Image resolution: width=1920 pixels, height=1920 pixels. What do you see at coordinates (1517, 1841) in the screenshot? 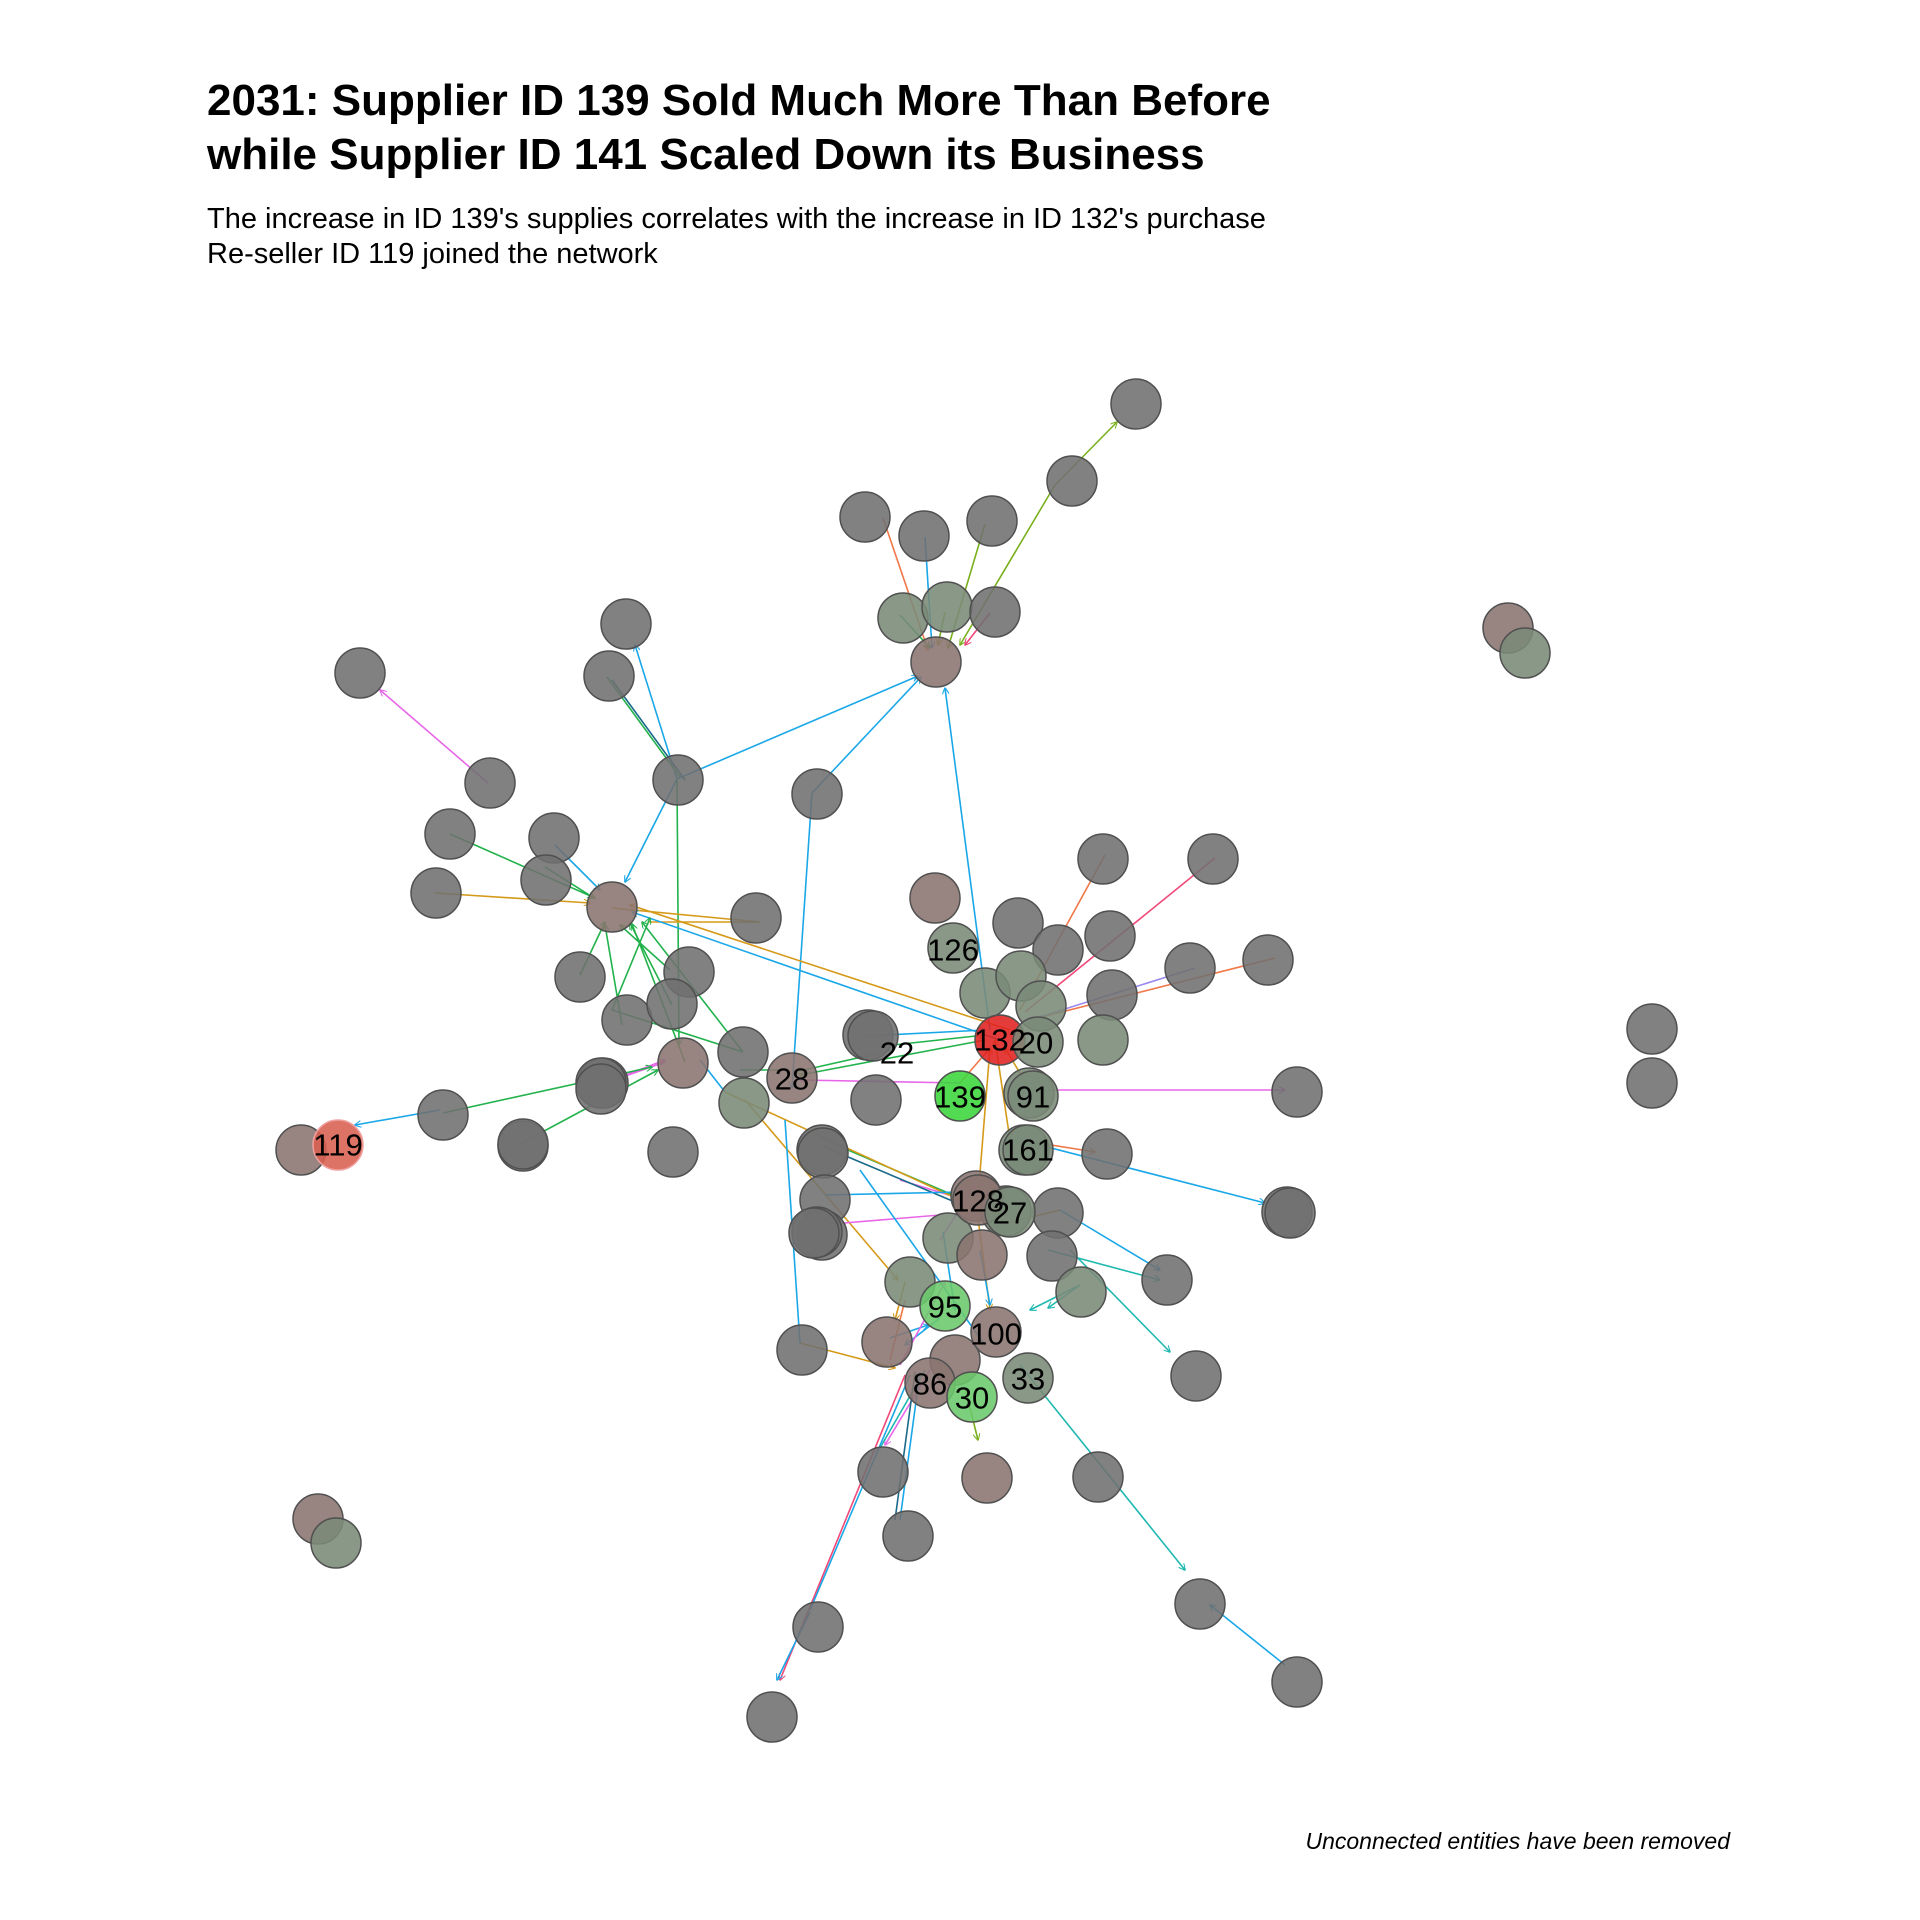
I see `caption-note: Unconnected entities have been removed` at bounding box center [1517, 1841].